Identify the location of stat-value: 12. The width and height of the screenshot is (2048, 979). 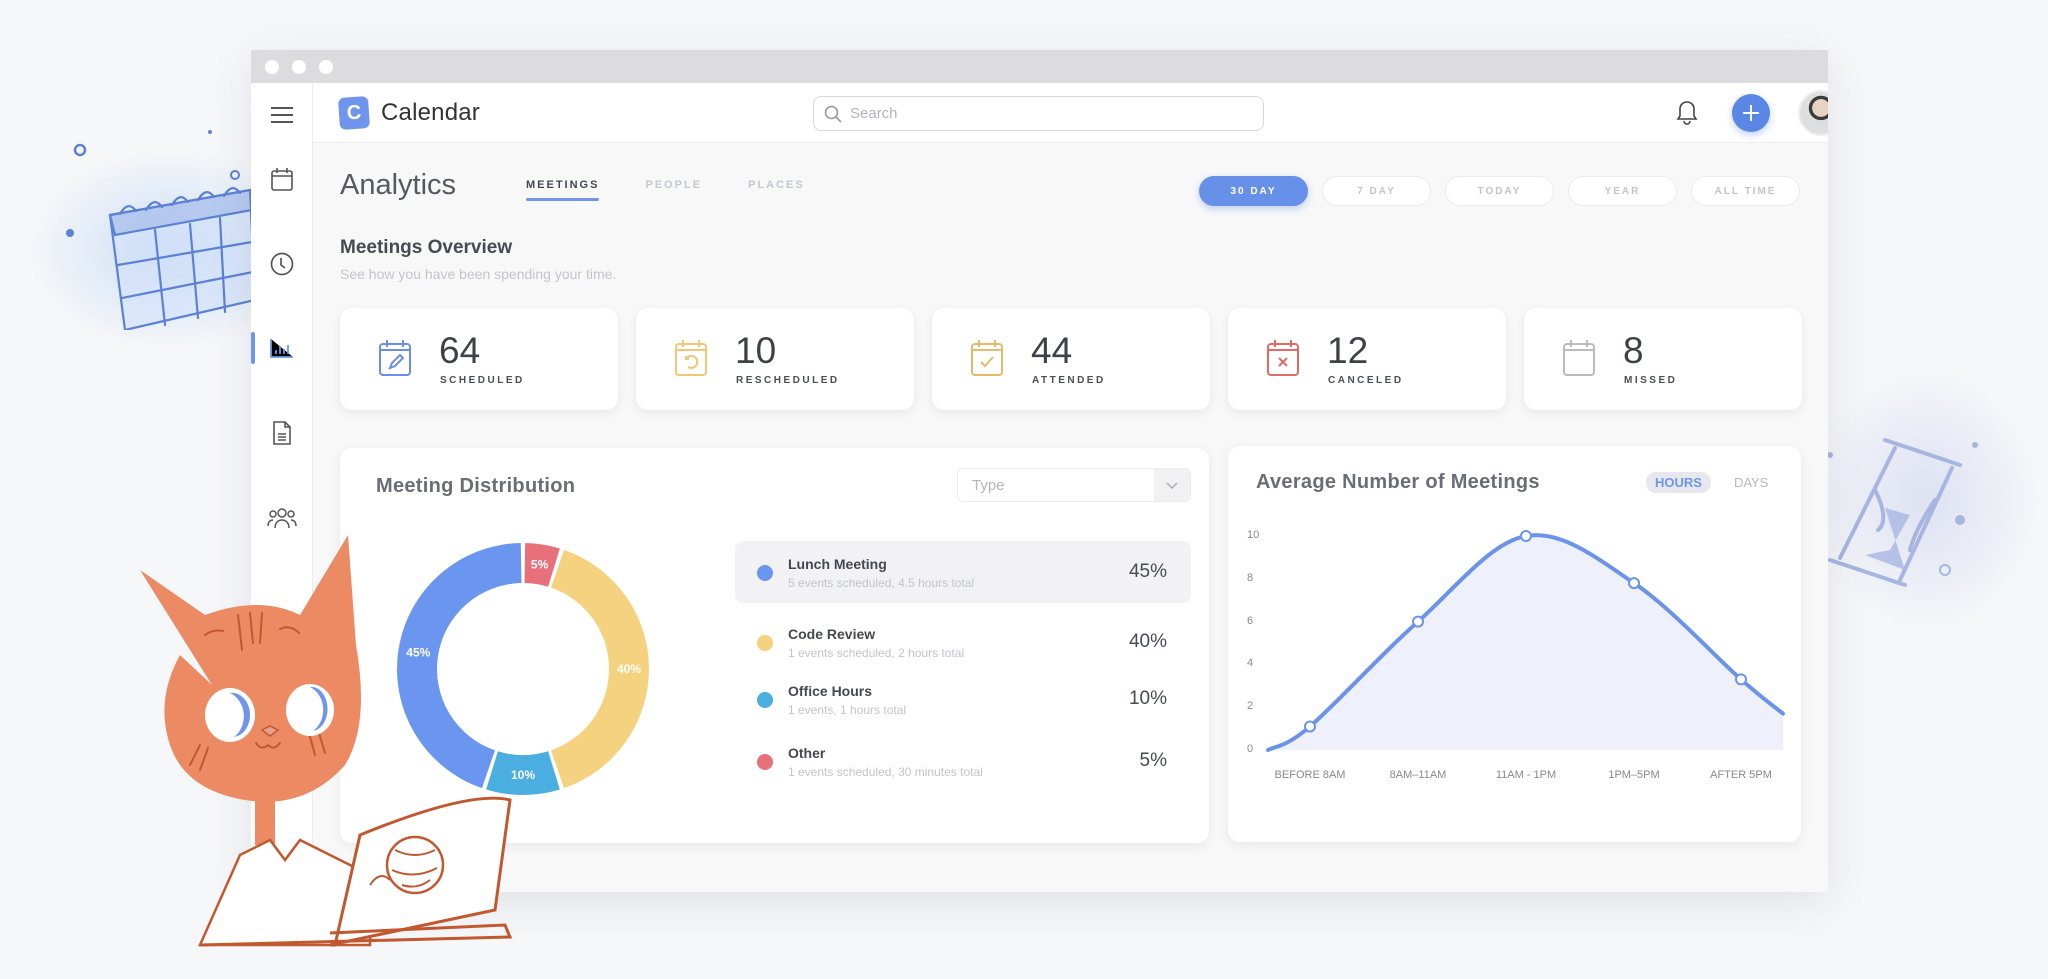
(1348, 350).